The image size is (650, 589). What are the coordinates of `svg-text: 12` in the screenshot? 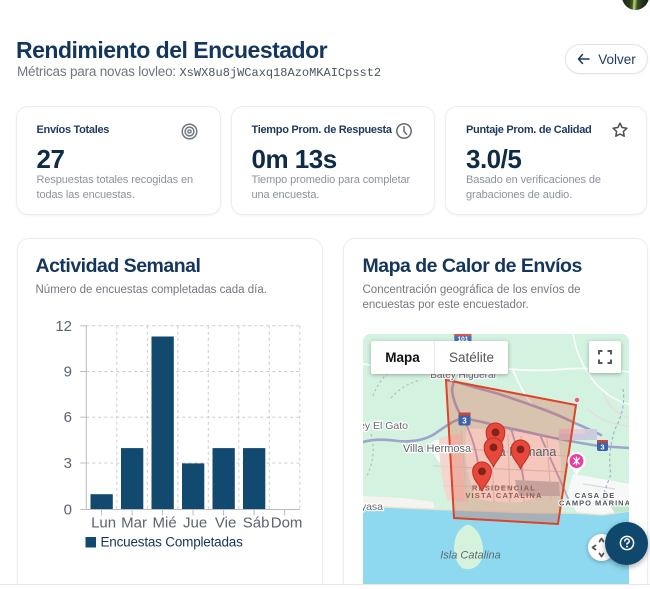 It's located at (63, 326).